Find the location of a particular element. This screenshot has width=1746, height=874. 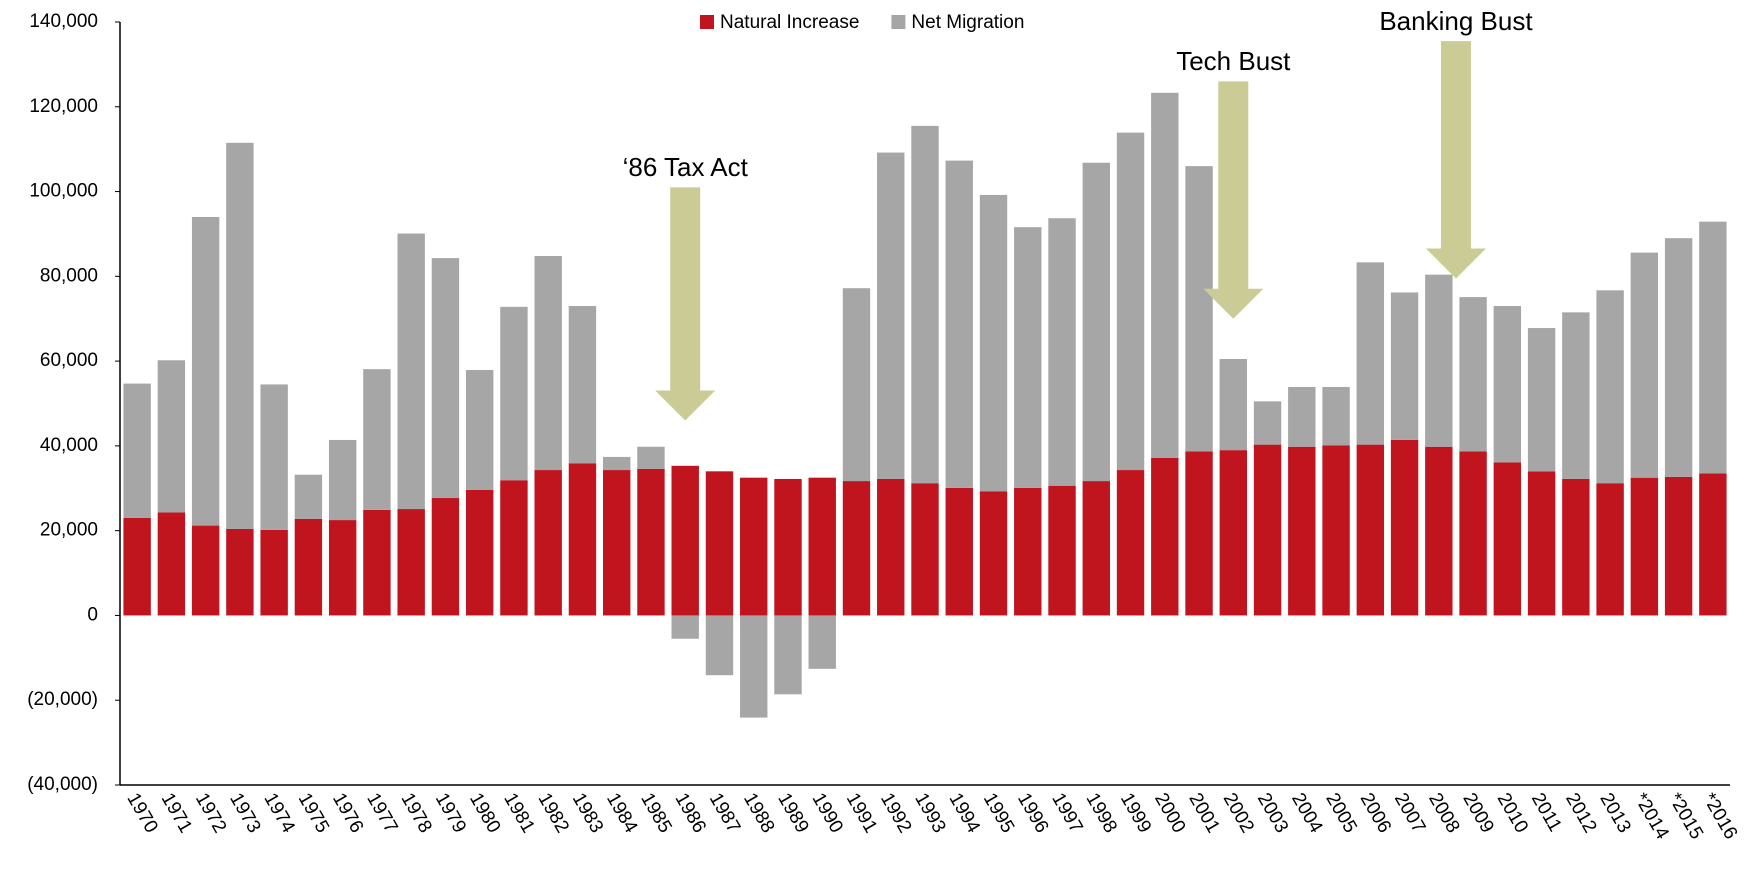

y-tick-label: 140,000 is located at coordinates (63, 21).